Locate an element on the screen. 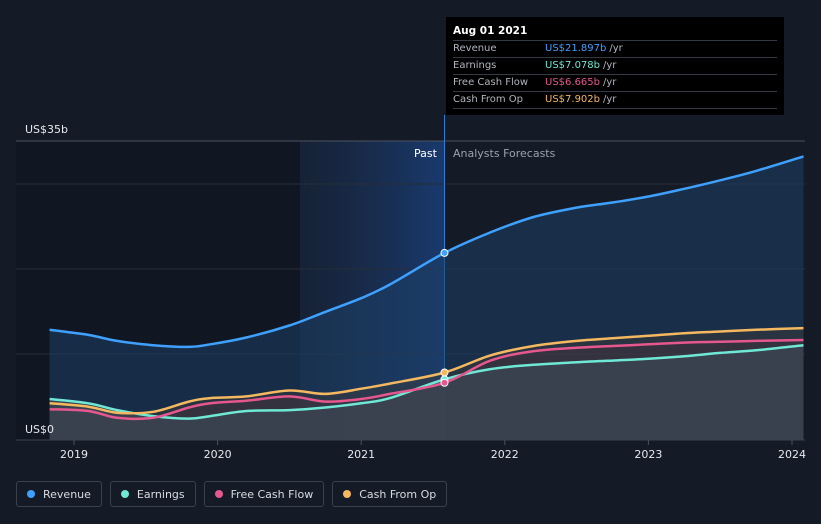  tooltip-row-cash-from-op: Cash From Op US$7.902b /yr is located at coordinates (615, 100).